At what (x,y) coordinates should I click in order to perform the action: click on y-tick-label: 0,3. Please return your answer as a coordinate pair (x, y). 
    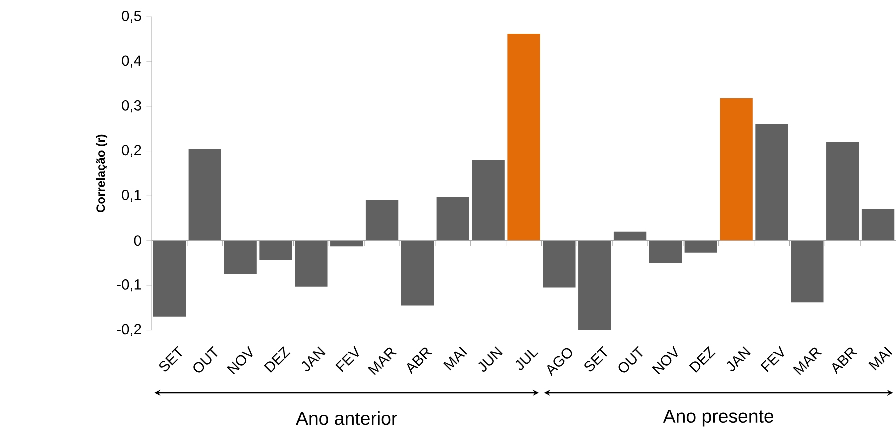
    Looking at the image, I should click on (132, 106).